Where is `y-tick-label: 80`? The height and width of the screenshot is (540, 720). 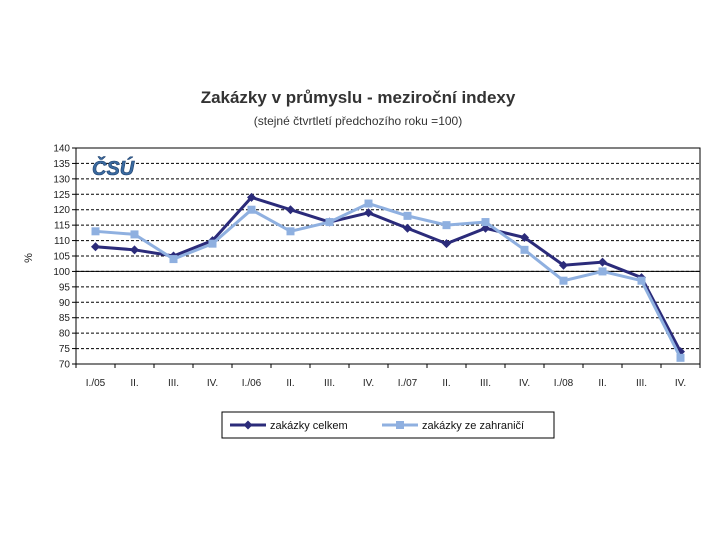 y-tick-label: 80 is located at coordinates (65, 334).